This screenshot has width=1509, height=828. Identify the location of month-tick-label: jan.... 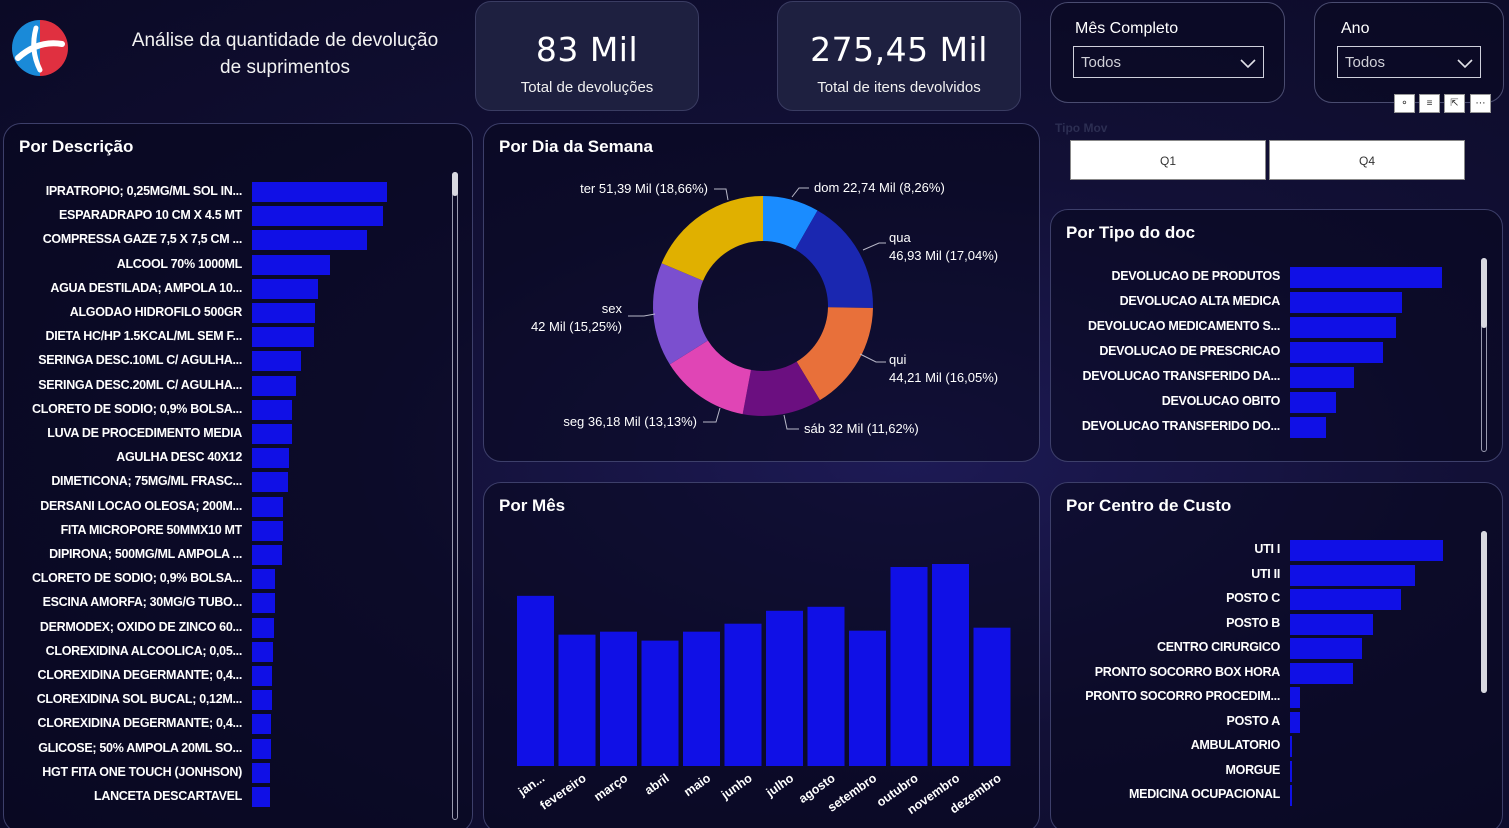
(531, 785).